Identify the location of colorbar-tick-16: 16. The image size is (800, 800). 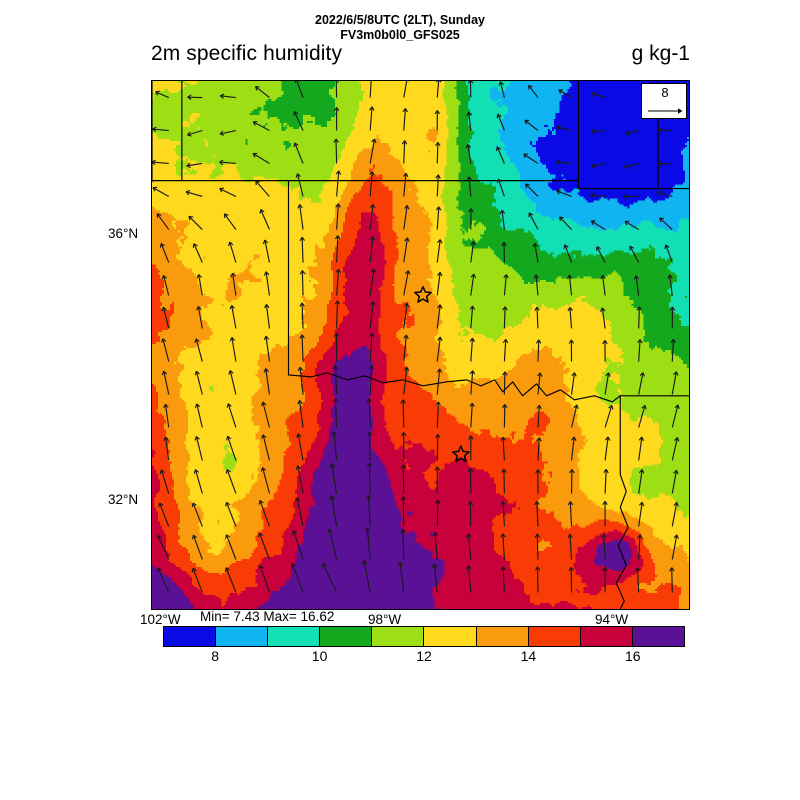
(633, 656).